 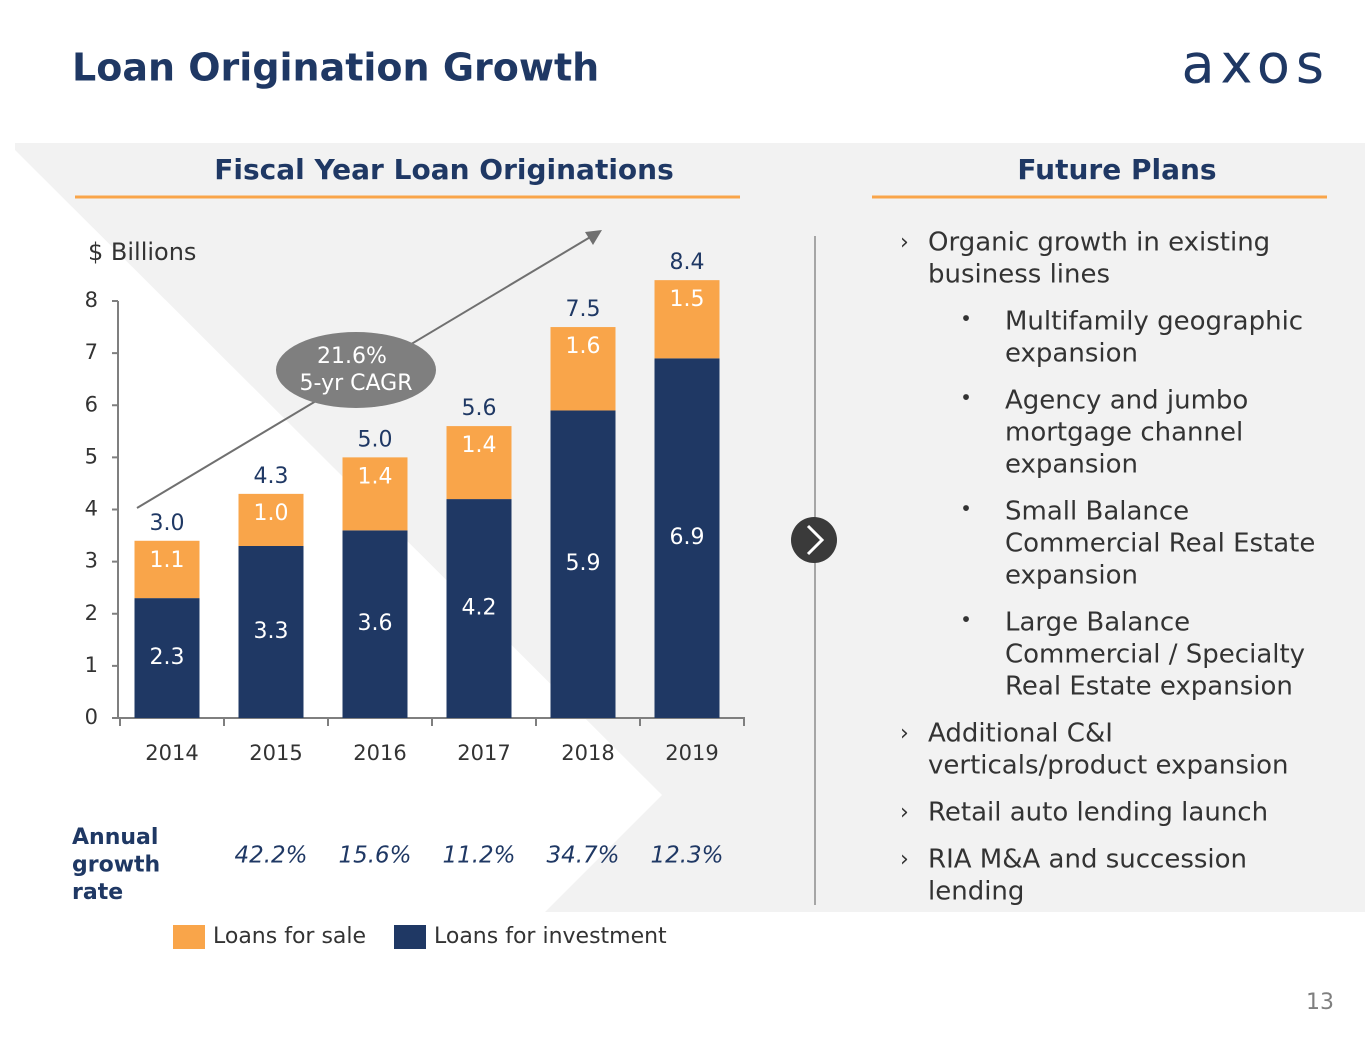 What do you see at coordinates (91, 509) in the screenshot?
I see `y-tick-label: 4` at bounding box center [91, 509].